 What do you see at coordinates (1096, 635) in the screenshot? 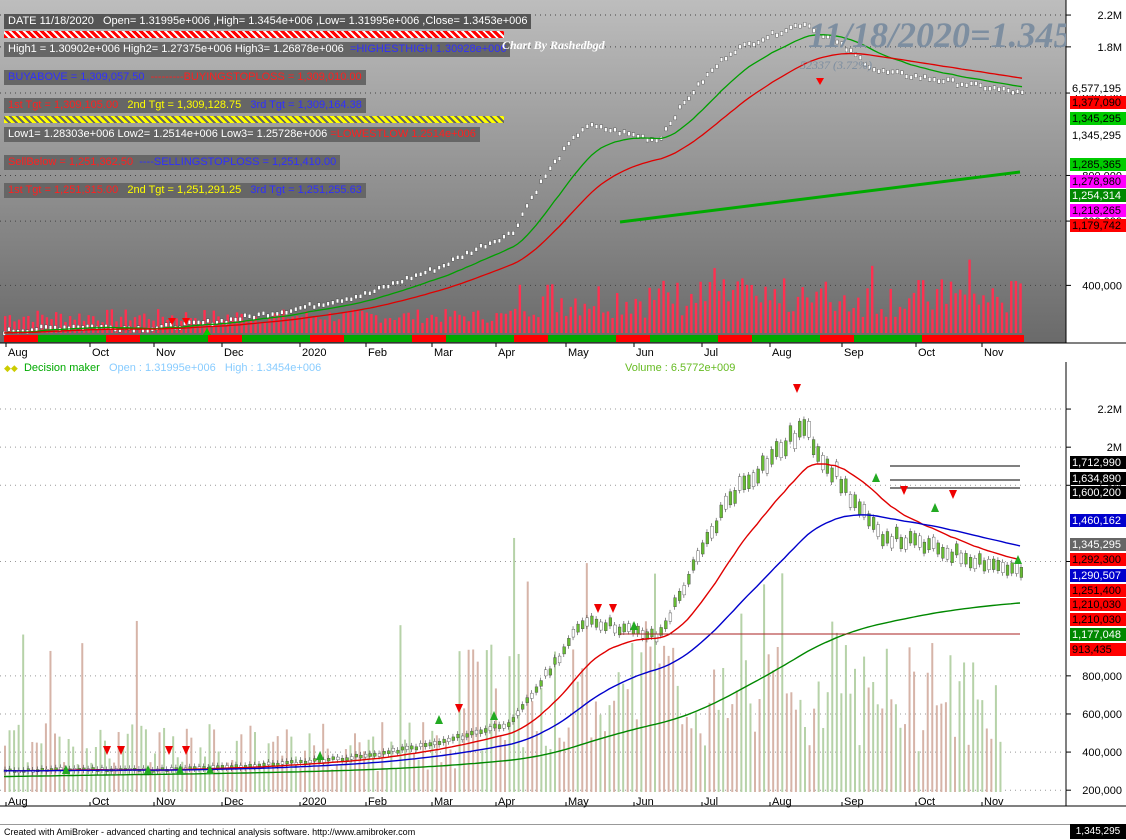
I see `bottom-price-badge-label: 1,177,048` at bounding box center [1096, 635].